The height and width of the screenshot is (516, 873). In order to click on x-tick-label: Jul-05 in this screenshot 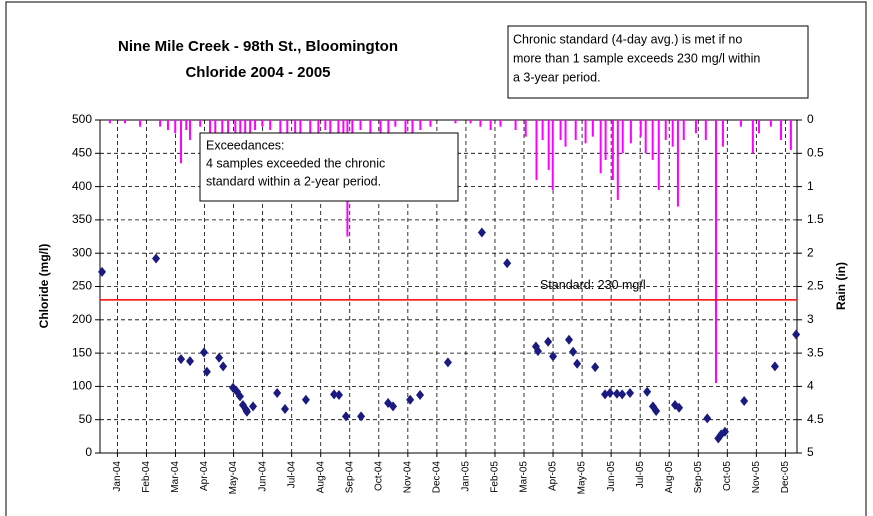, I will do `click(640, 475)`.